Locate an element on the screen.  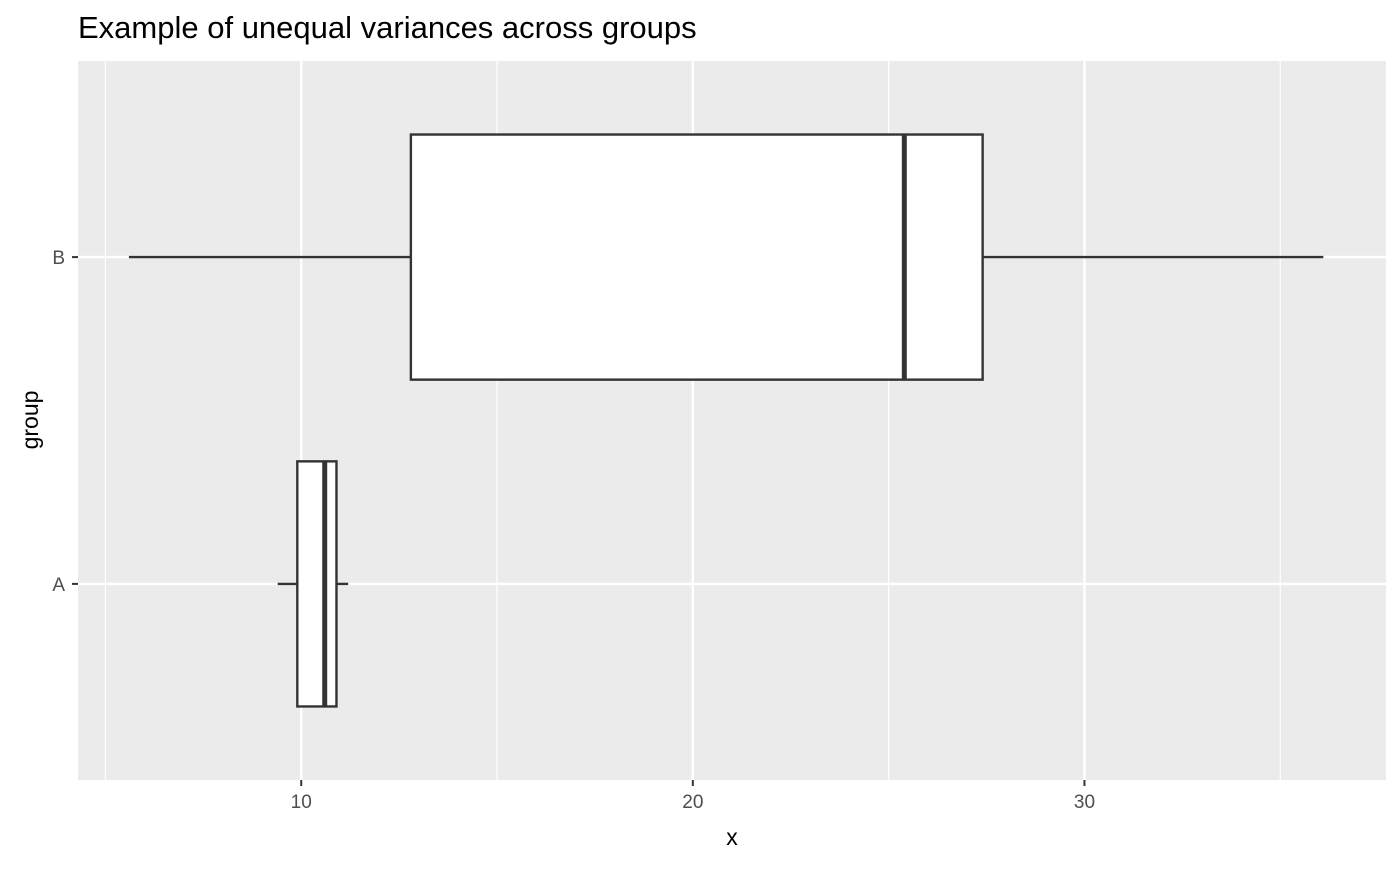
x-tick-label: 10 is located at coordinates (301, 802).